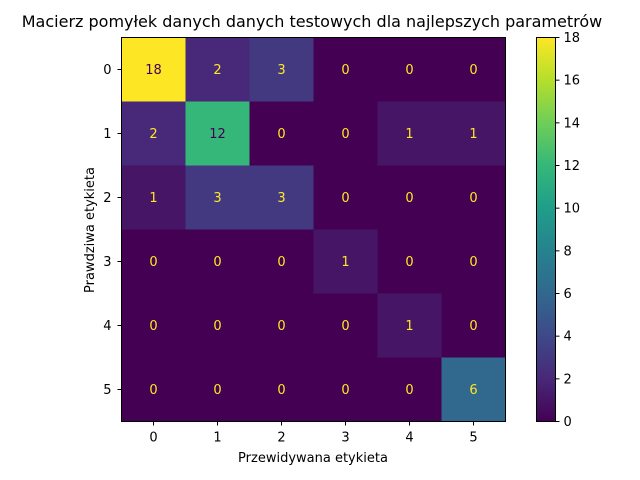 This screenshot has width=640, height=480. I want to click on colorbar-tick-label: 8, so click(568, 251).